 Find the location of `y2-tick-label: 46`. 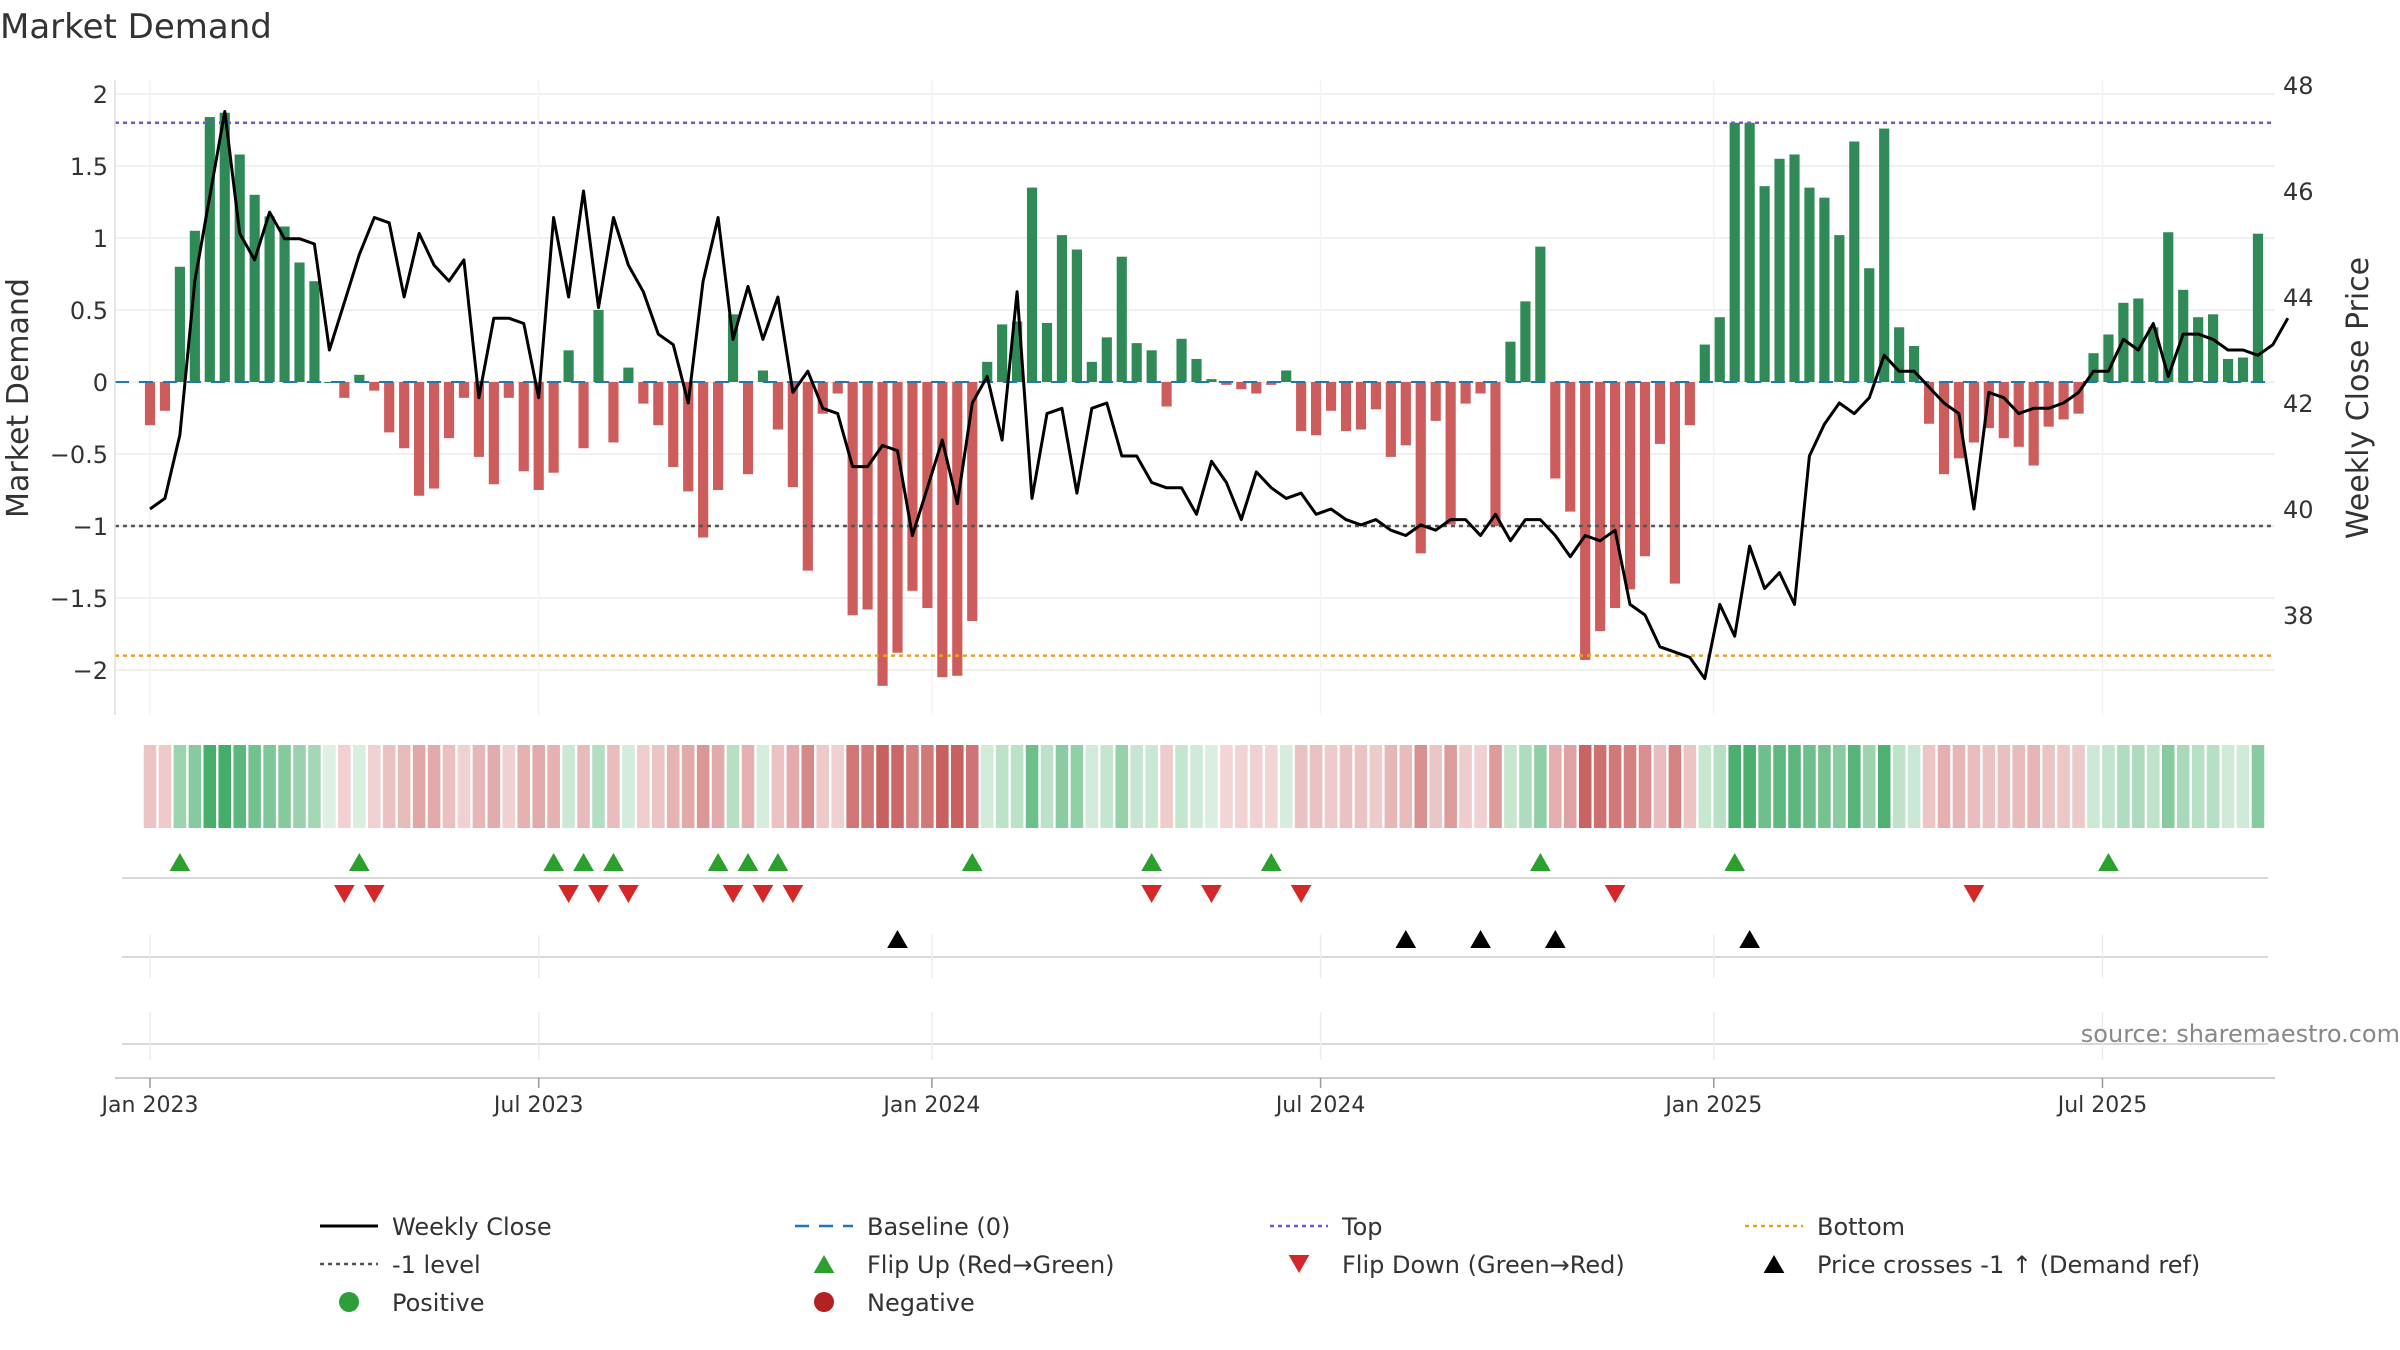

y2-tick-label: 46 is located at coordinates (2298, 192).